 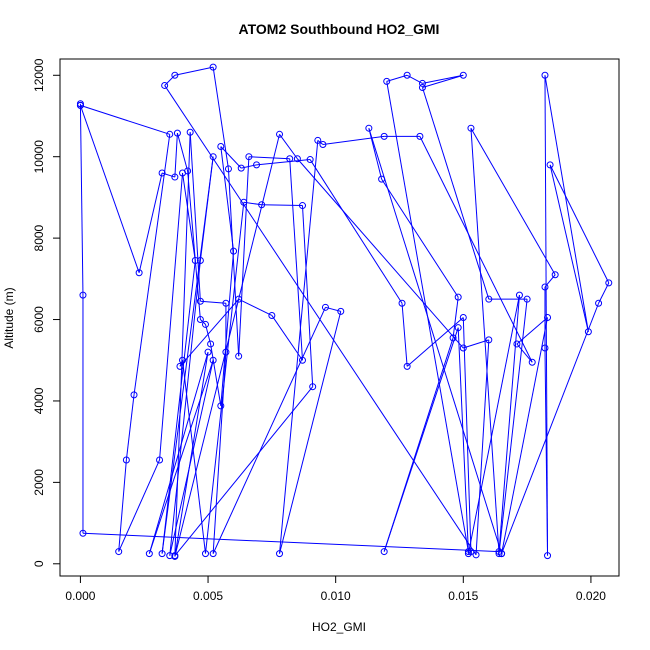 What do you see at coordinates (339, 29) in the screenshot?
I see `chart-title: ATOM2 Southbound HO2_GMI` at bounding box center [339, 29].